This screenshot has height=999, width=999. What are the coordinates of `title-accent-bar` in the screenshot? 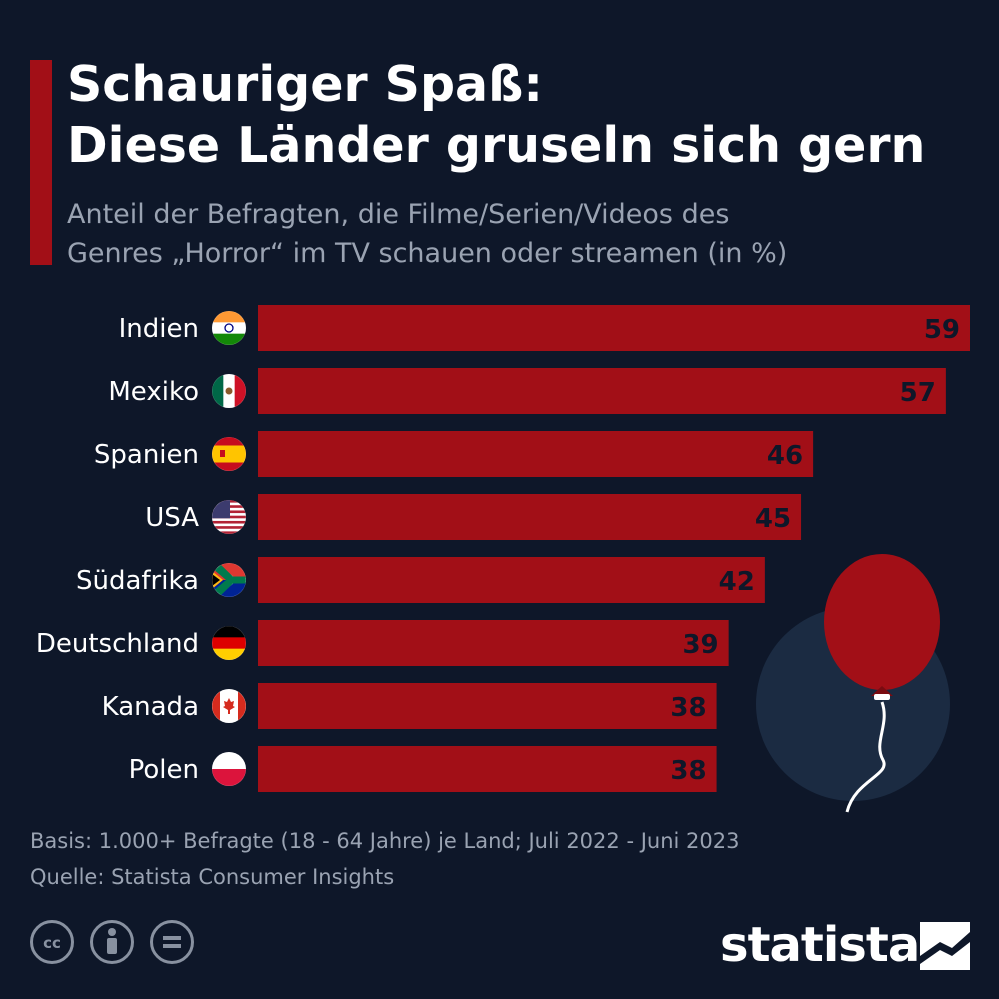 It's located at (41, 162).